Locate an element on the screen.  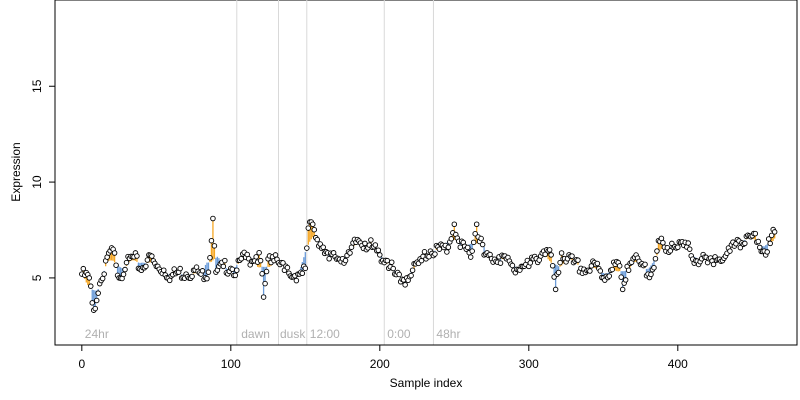
event-annotation: 24hr is located at coordinates (97, 334).